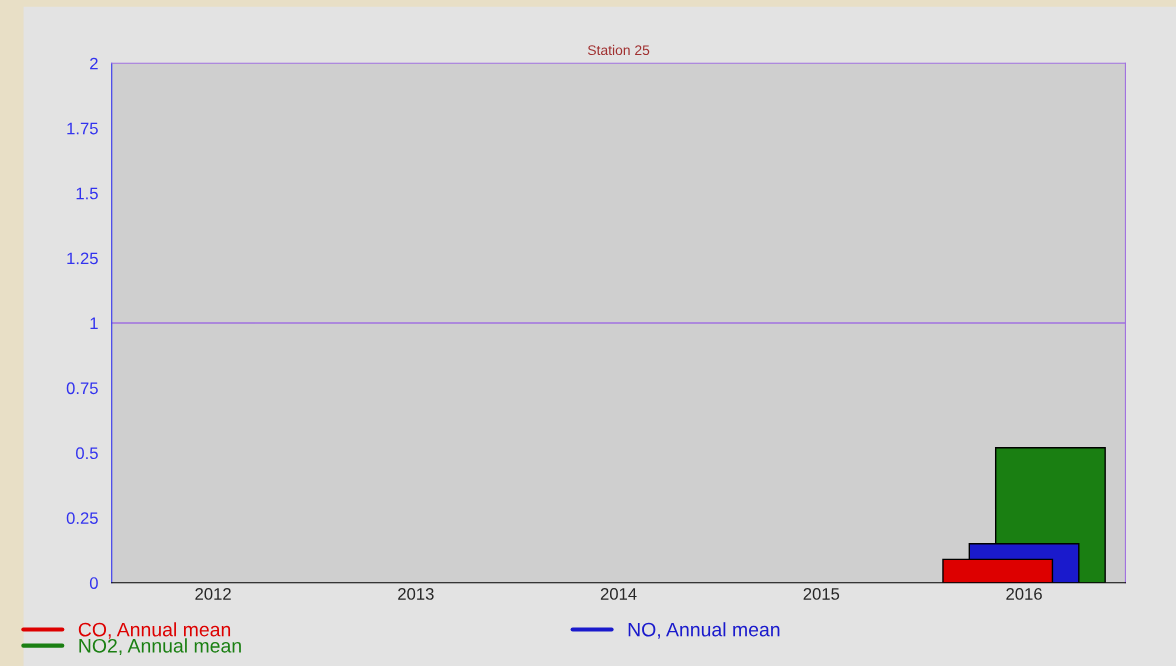 The height and width of the screenshot is (666, 1176). What do you see at coordinates (82, 258) in the screenshot?
I see `y-tick-label: 1.25` at bounding box center [82, 258].